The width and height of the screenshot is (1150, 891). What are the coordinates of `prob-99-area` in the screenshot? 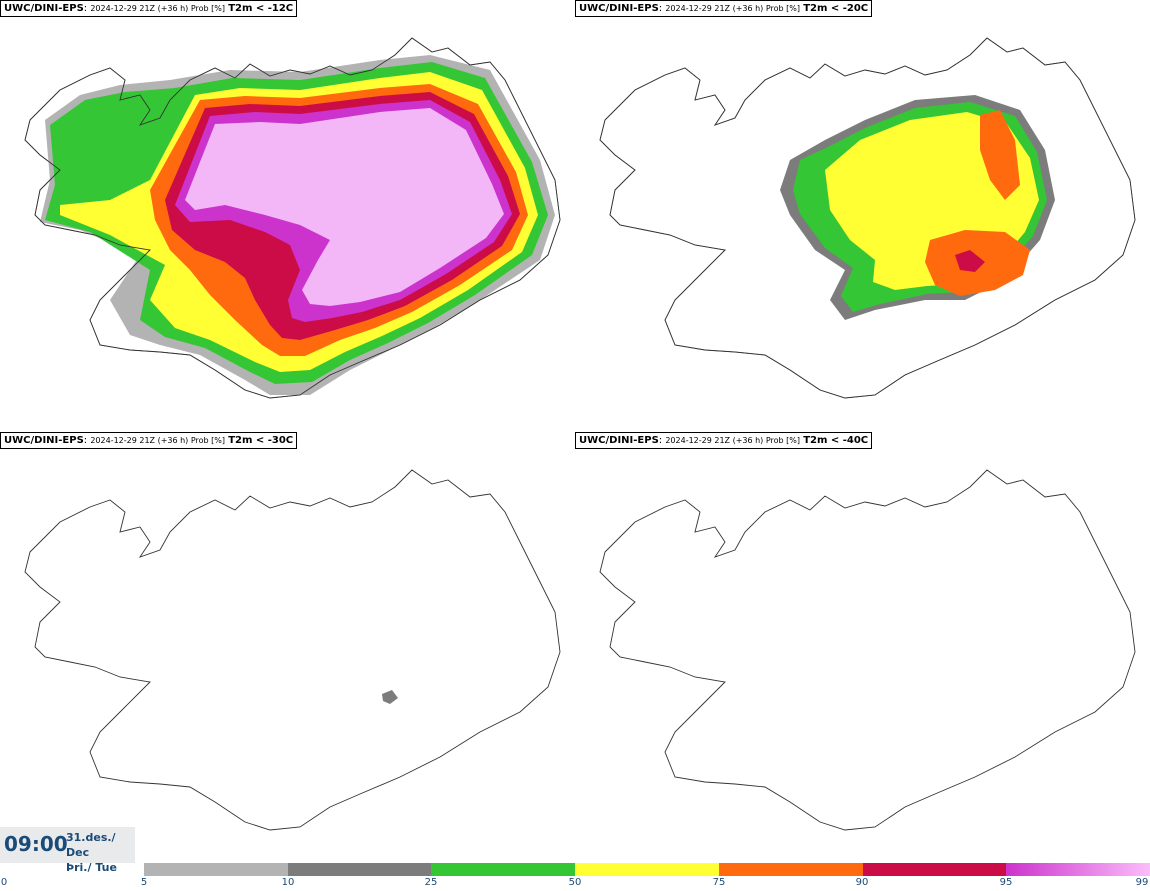 It's located at (344, 207).